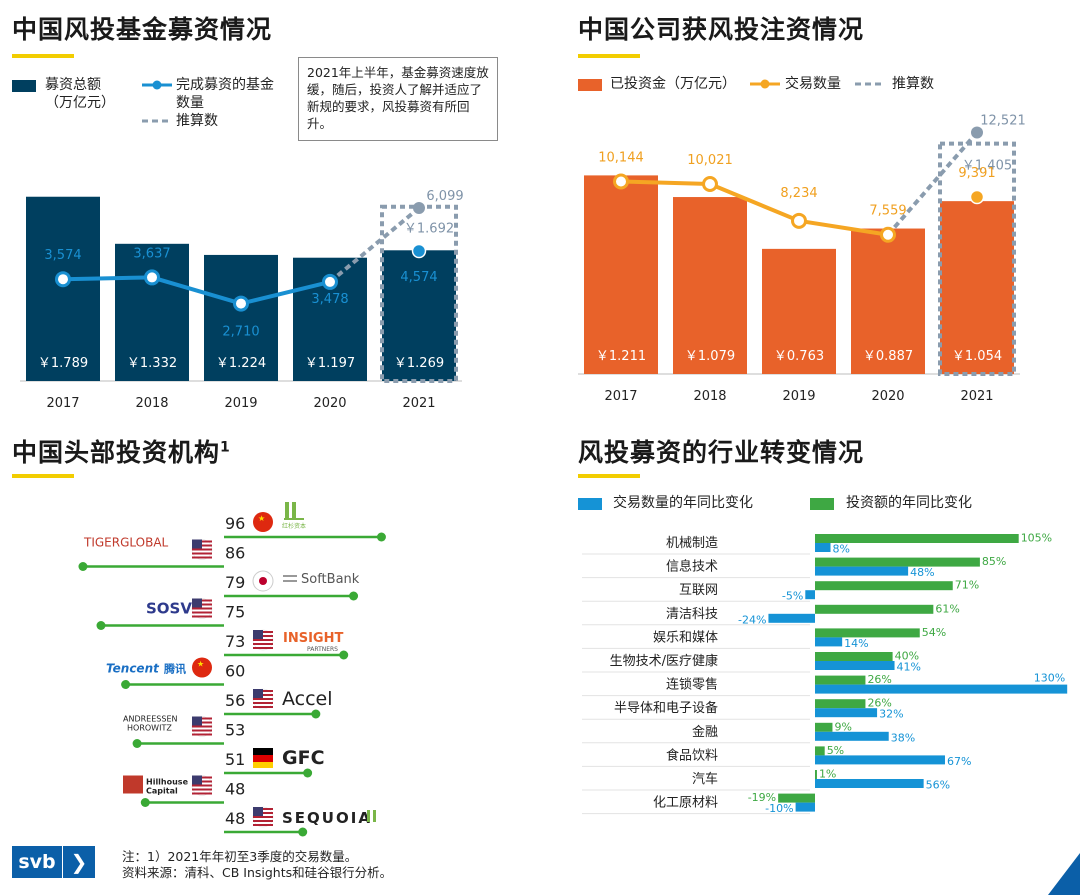 The height and width of the screenshot is (895, 1080). Describe the element at coordinates (621, 157) in the screenshot. I see `line-point-label: 10,144` at that location.